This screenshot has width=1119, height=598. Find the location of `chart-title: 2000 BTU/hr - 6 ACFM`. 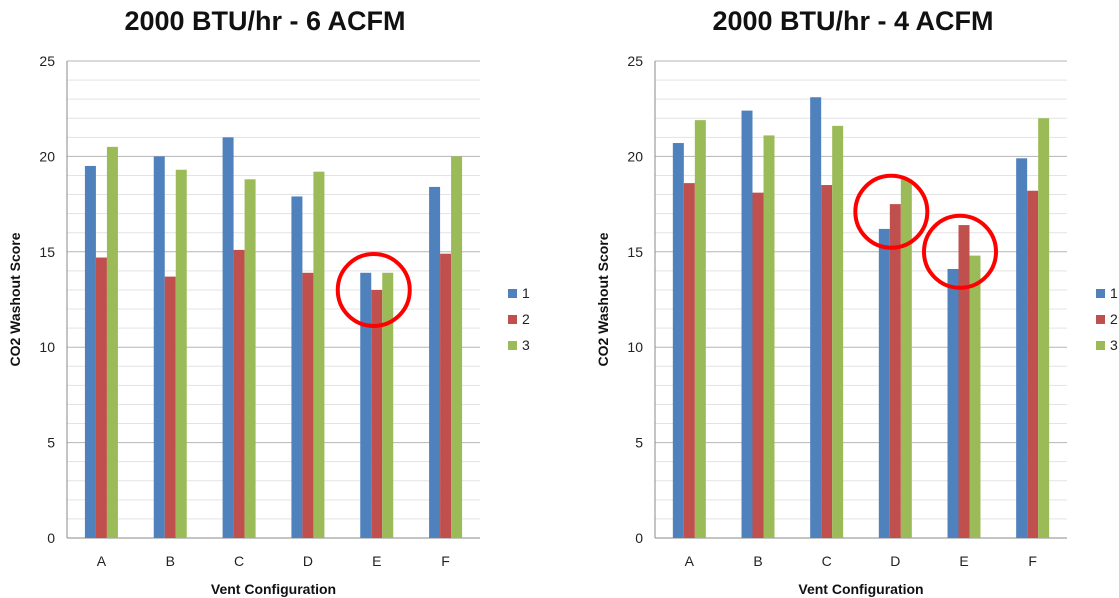

chart-title: 2000 BTU/hr - 6 ACFM is located at coordinates (264, 21).